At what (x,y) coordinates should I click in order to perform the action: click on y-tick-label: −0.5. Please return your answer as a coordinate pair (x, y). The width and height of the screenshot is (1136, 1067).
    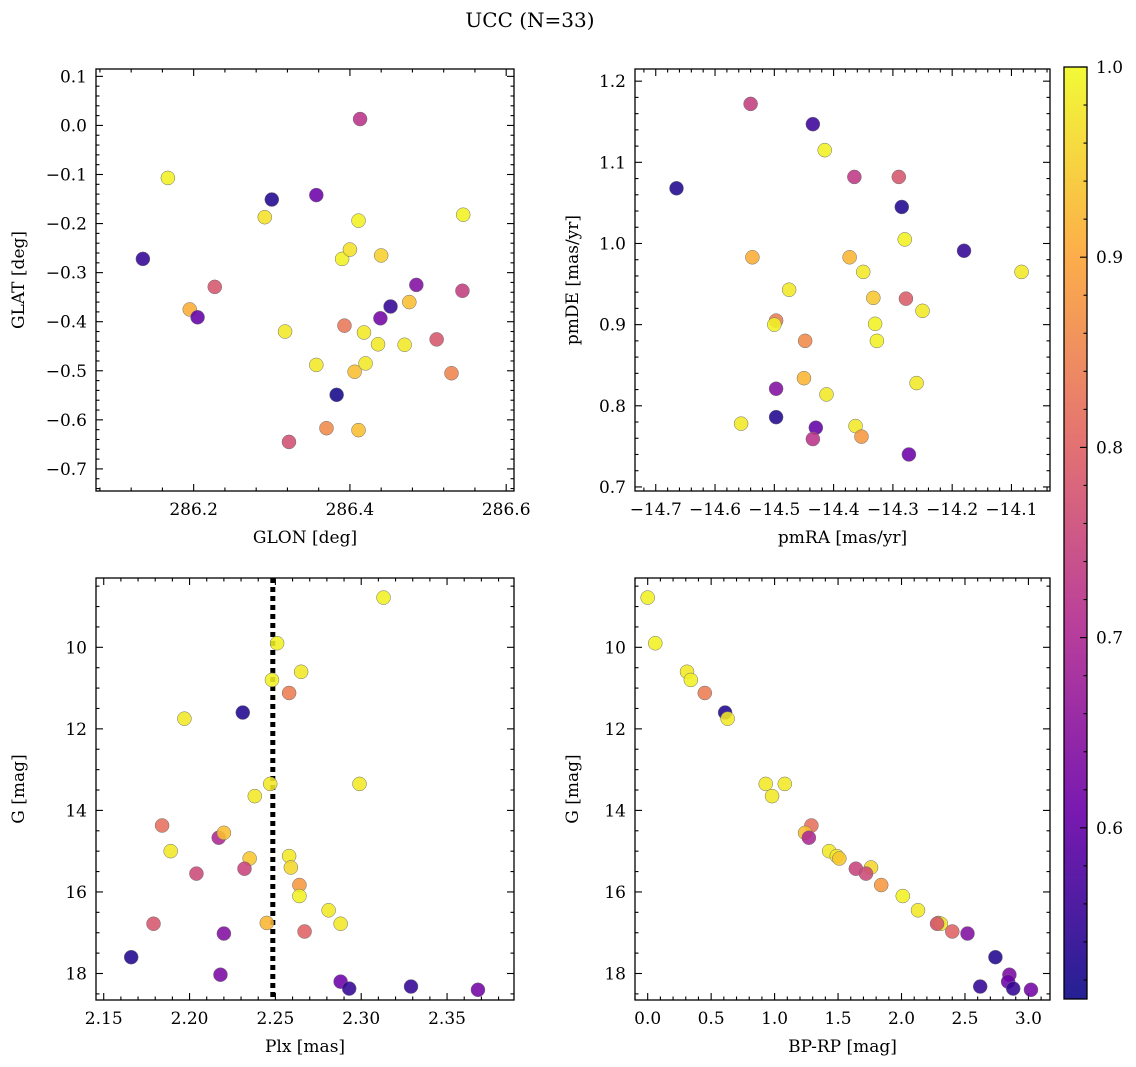
    Looking at the image, I should click on (66, 372).